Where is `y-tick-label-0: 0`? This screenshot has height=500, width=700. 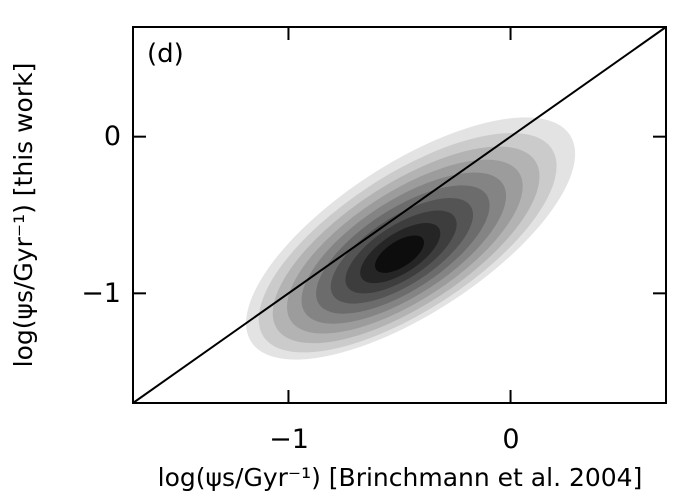 y-tick-label-0: 0 is located at coordinates (112, 136).